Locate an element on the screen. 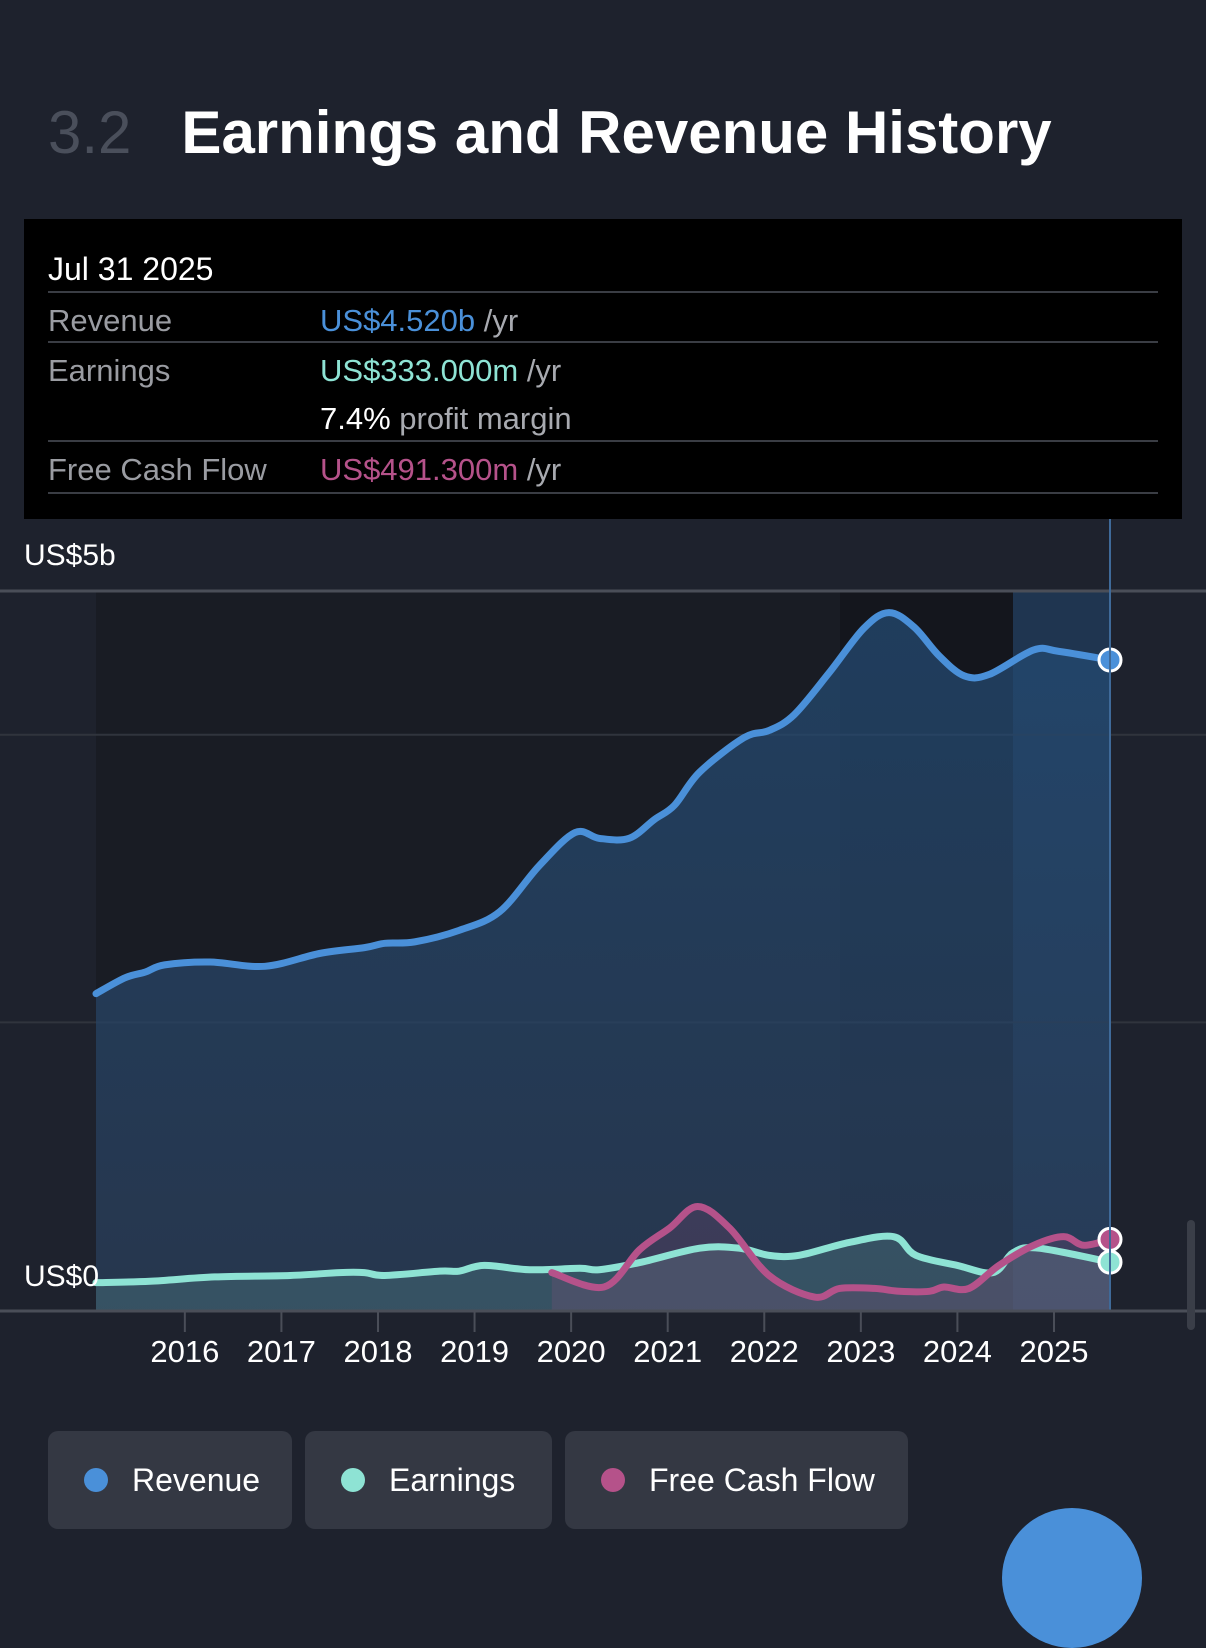 This screenshot has height=1648, width=1206. fcf-dot-icon is located at coordinates (613, 1480).